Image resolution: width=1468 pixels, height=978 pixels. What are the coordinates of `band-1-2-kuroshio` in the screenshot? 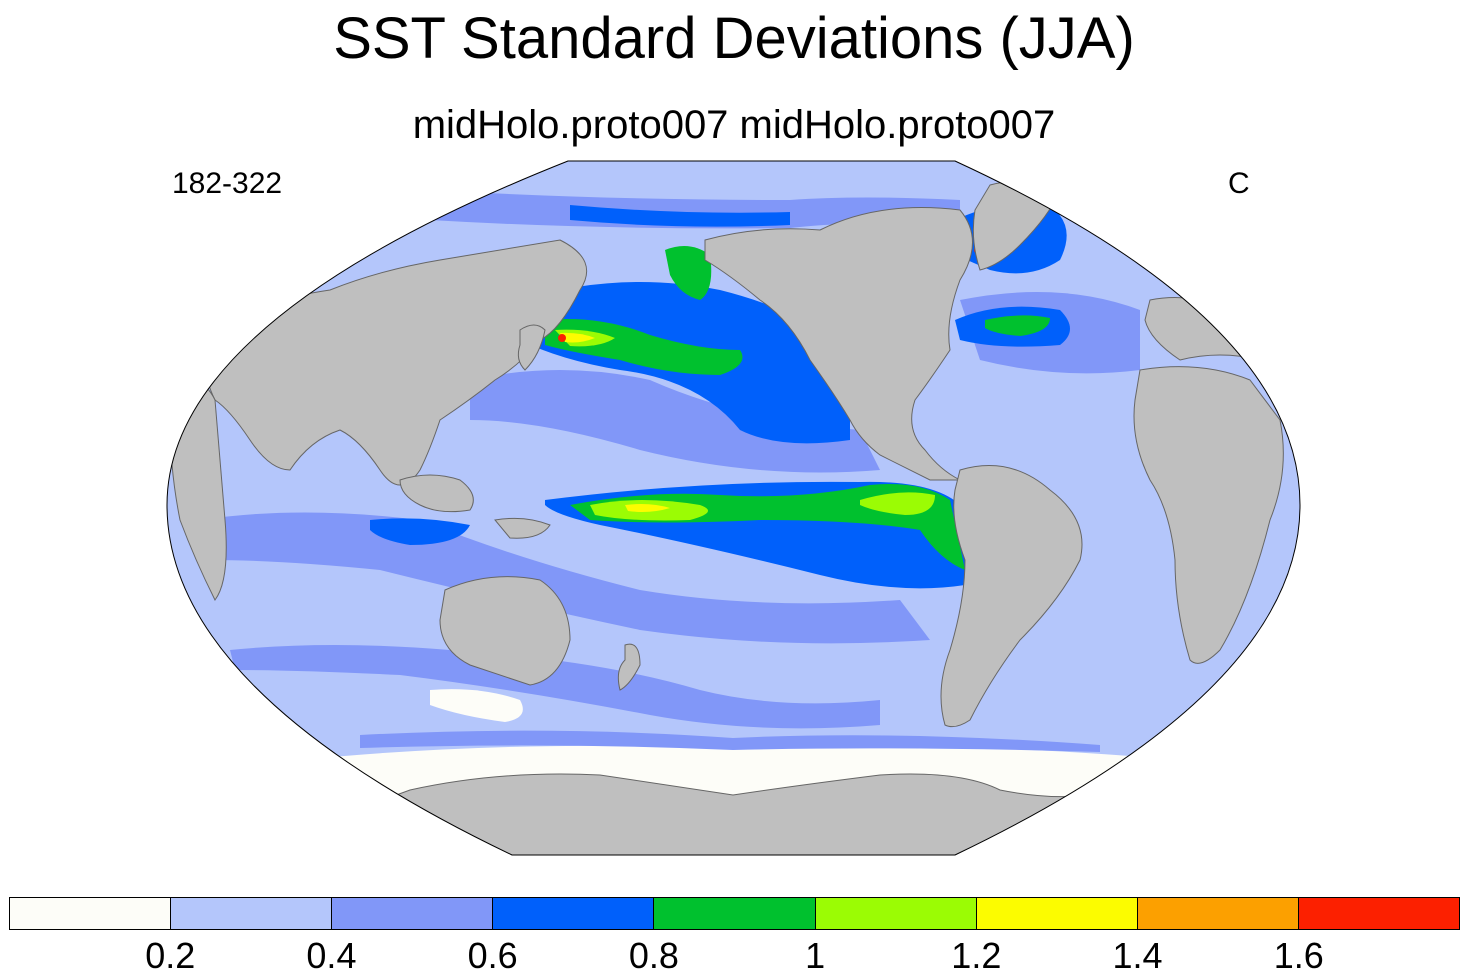 It's located at (577, 337).